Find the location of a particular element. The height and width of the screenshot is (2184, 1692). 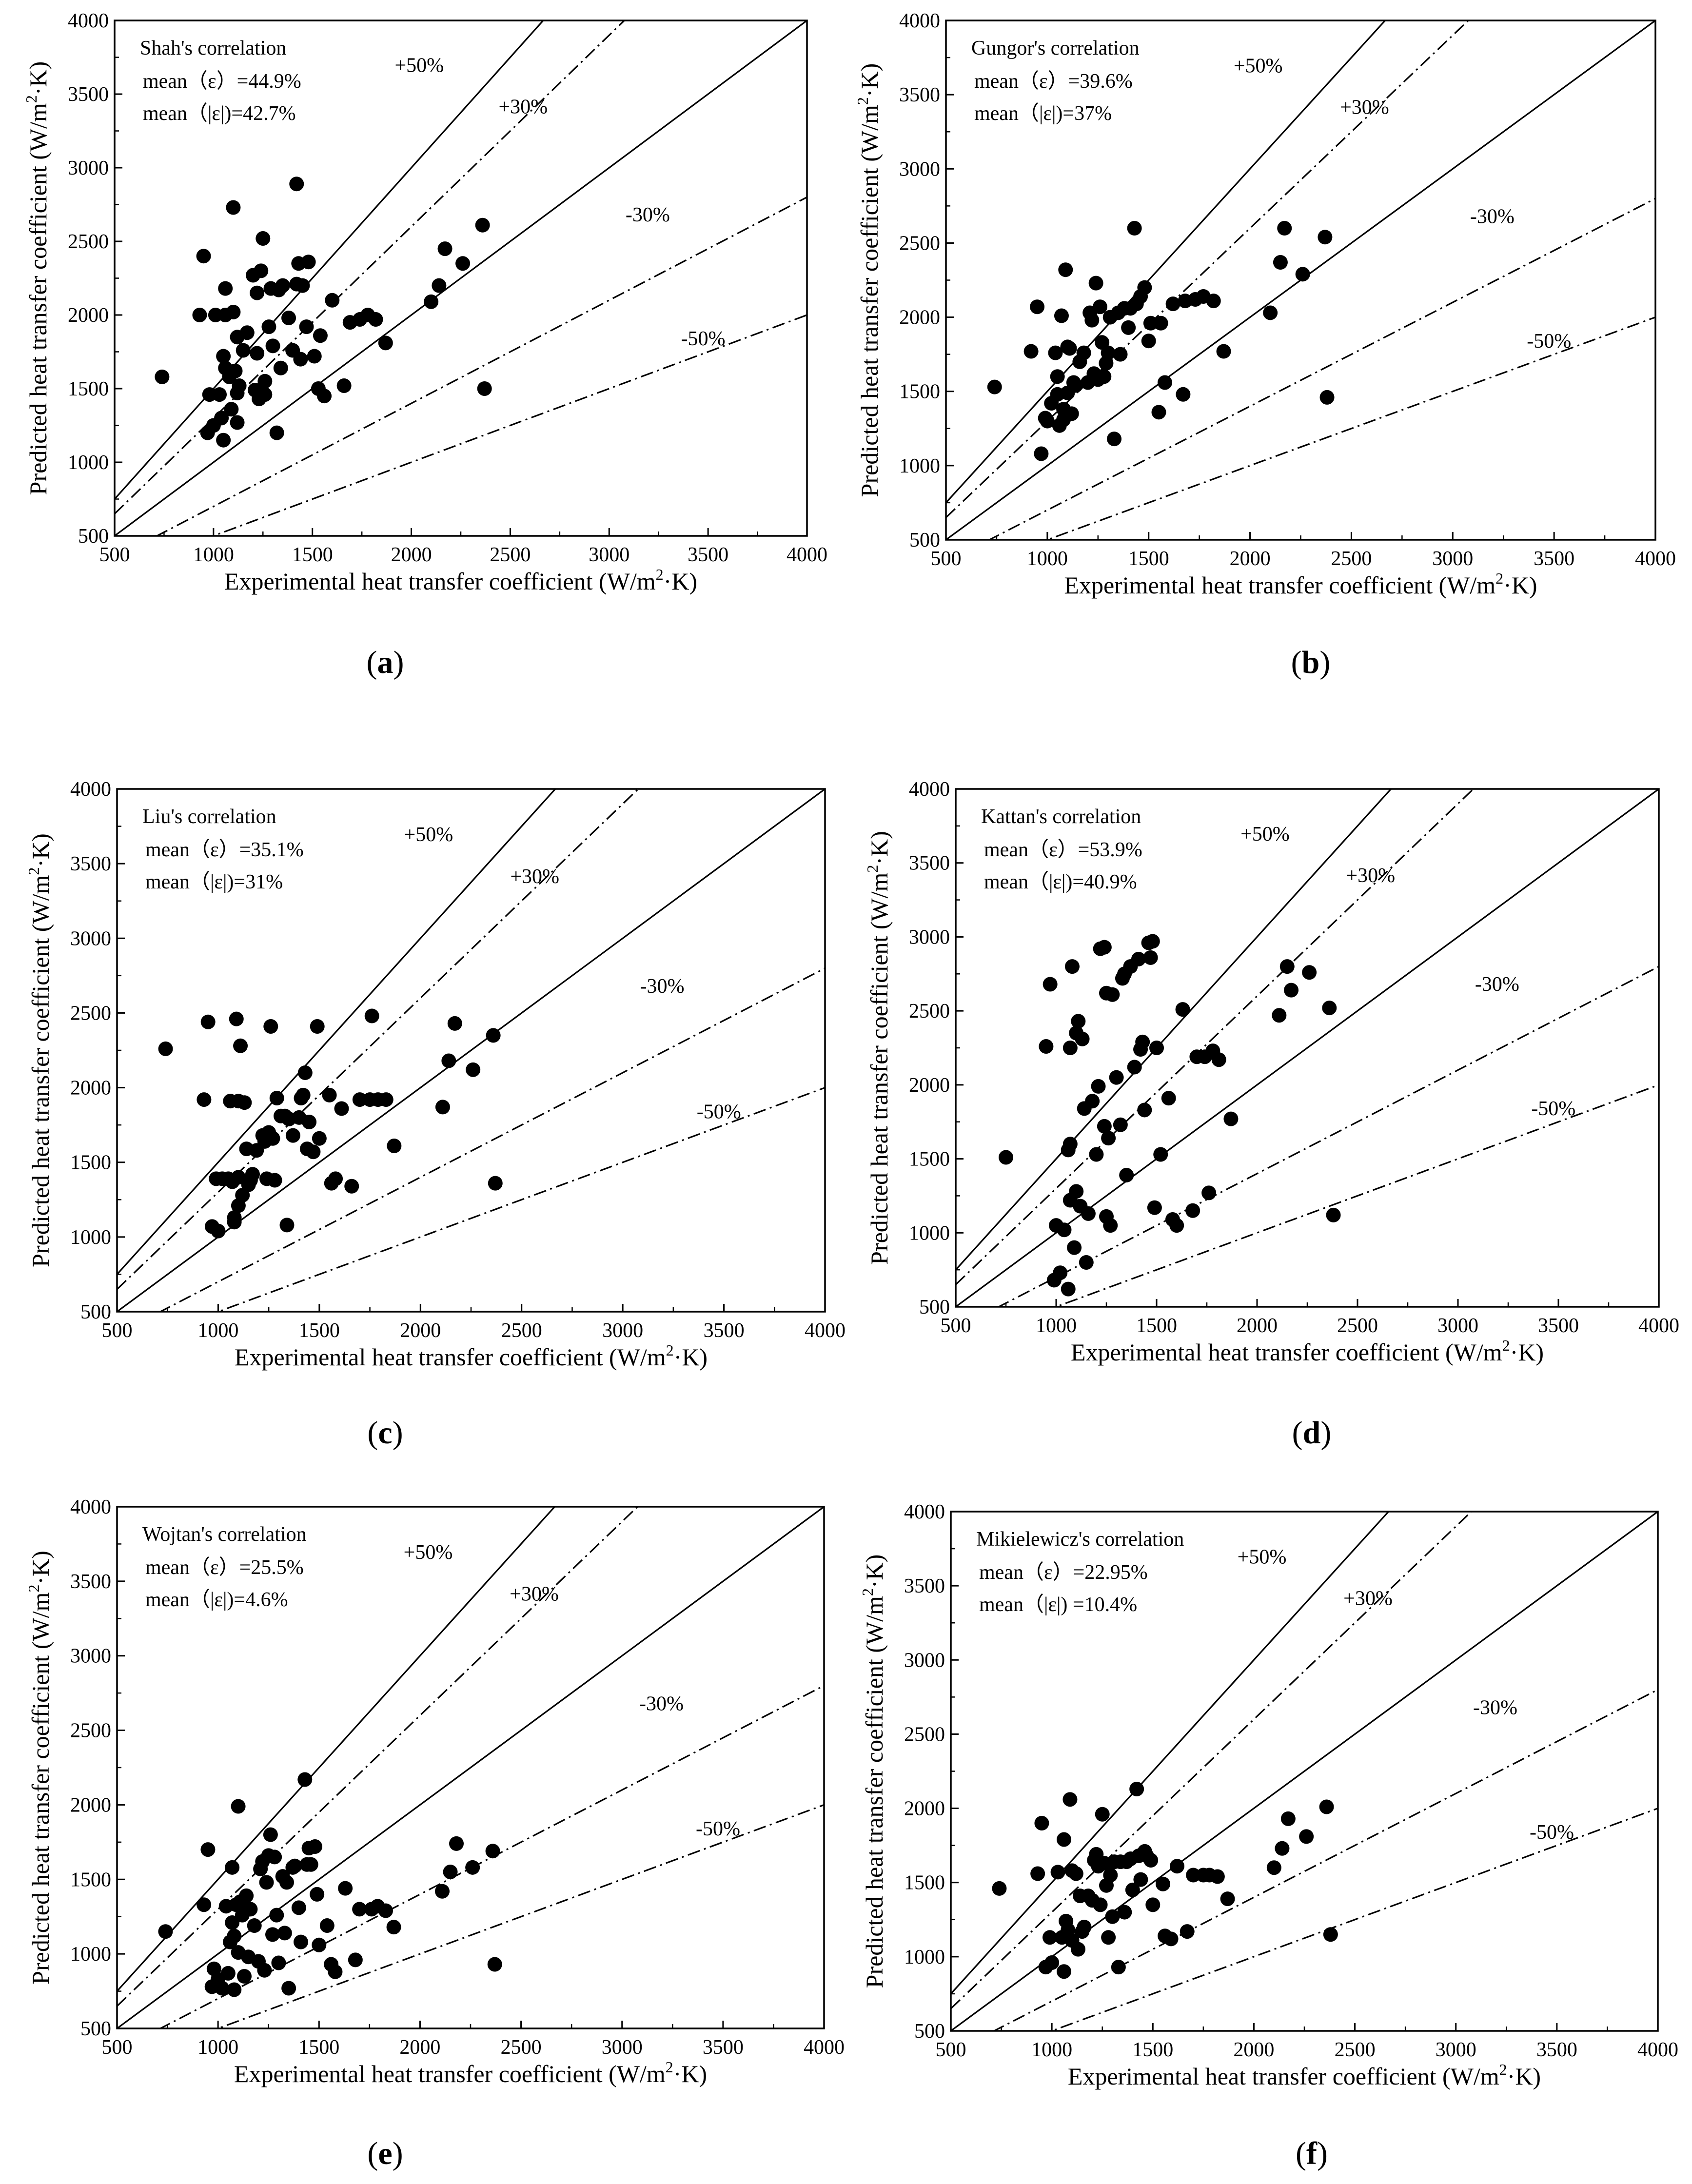

y-tick-label: 1500 is located at coordinates (929, 1159).